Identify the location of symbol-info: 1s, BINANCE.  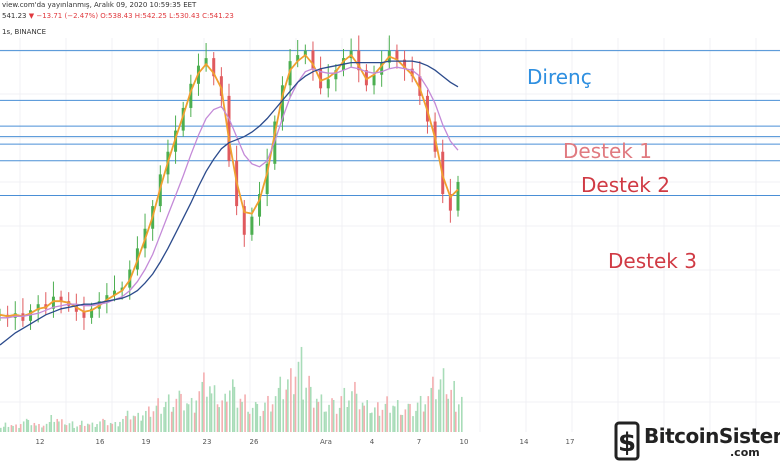
(24, 32).